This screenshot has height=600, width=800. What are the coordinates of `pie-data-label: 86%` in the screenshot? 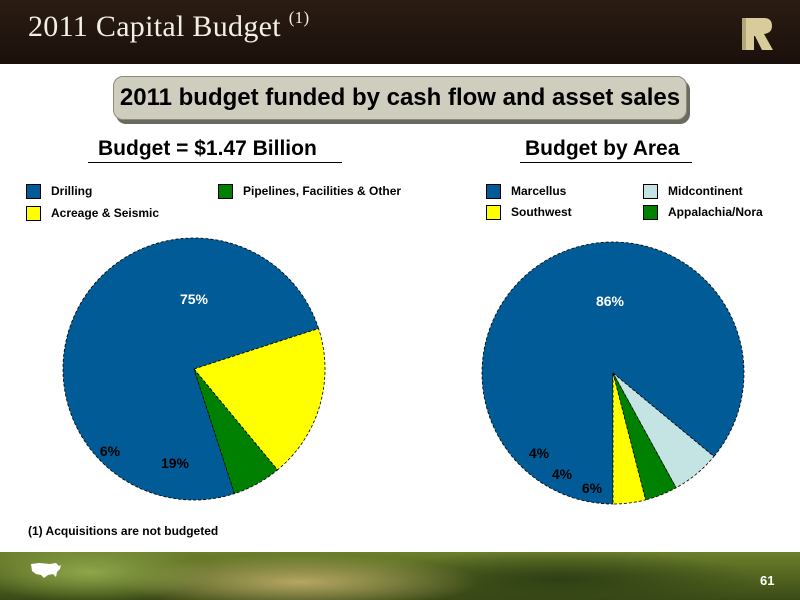 It's located at (610, 301).